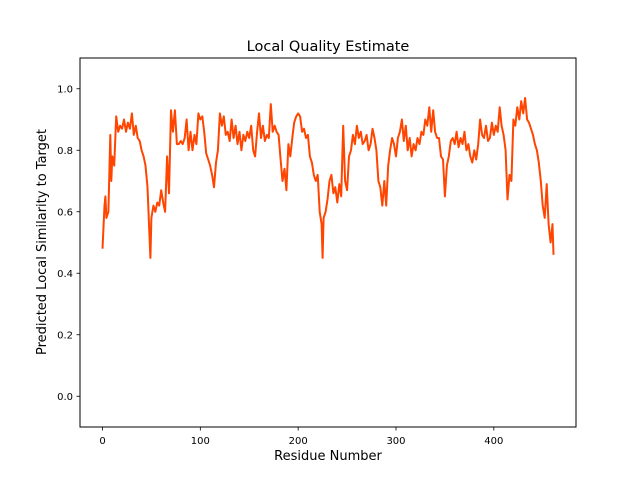  What do you see at coordinates (42, 242) in the screenshot?
I see `y-axis-label: Predicted Local Similarity to Target` at bounding box center [42, 242].